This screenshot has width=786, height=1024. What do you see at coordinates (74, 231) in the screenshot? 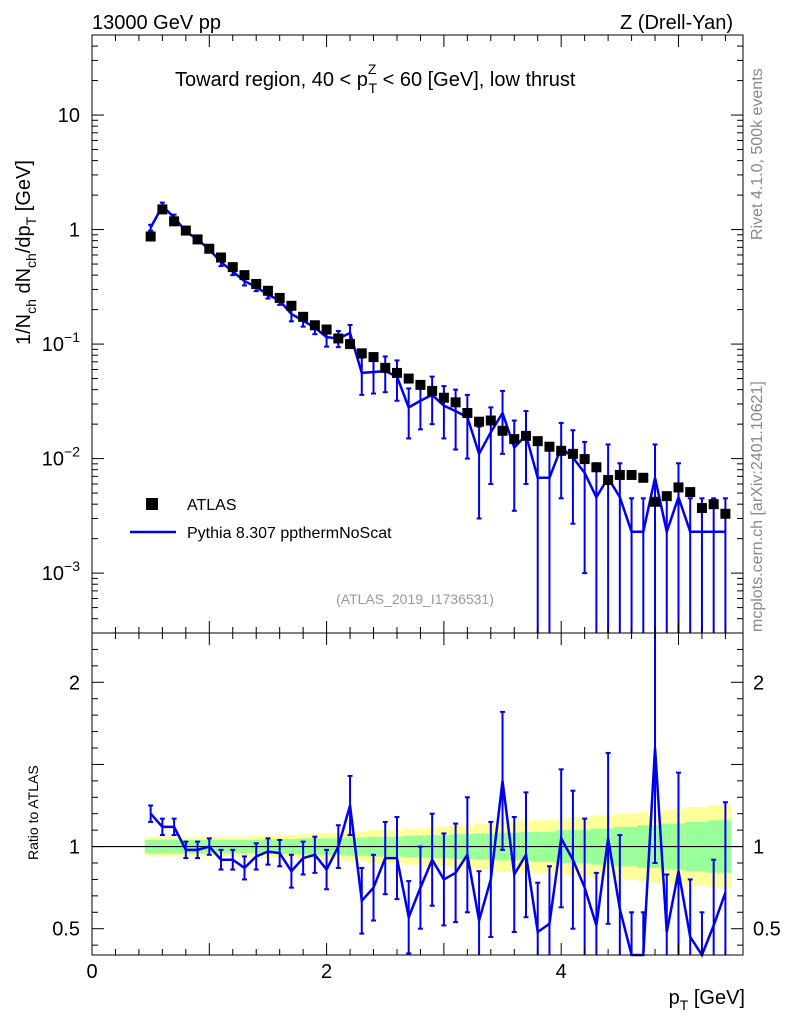
I see `y-tick-label: 1` at bounding box center [74, 231].